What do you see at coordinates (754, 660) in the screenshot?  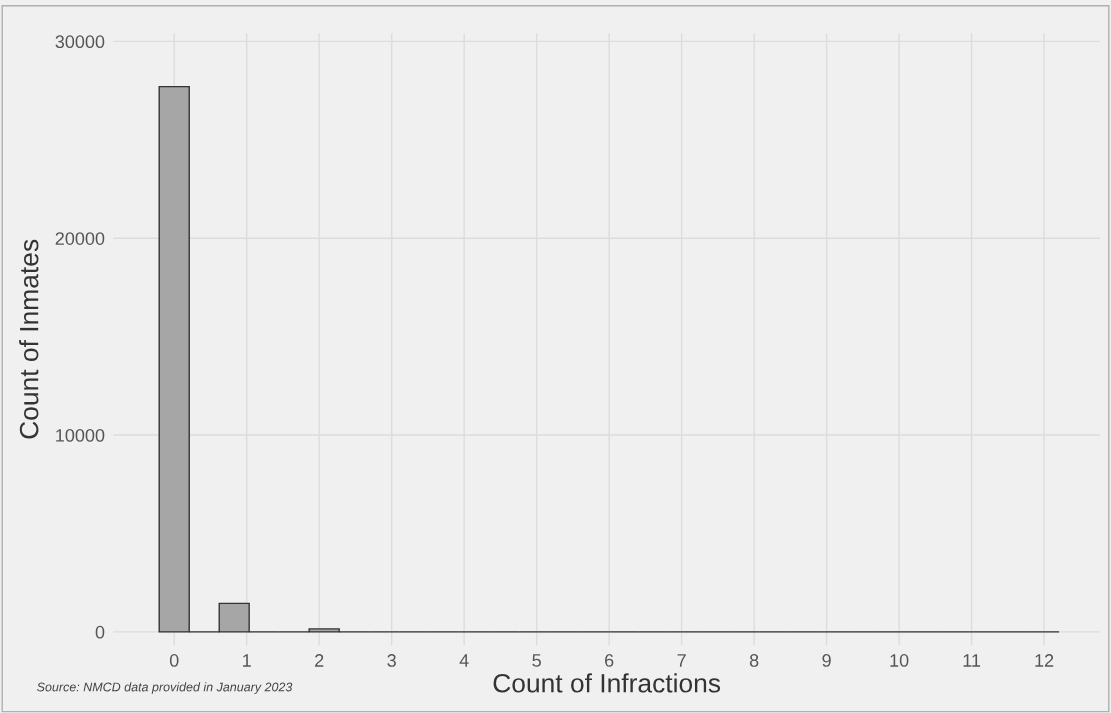 I see `x-tick-label: 8` at bounding box center [754, 660].